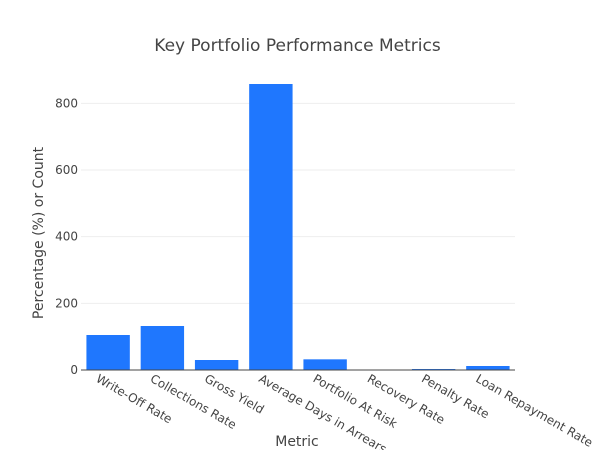  I want to click on y-axis-label: Percentage (%) or Count, so click(39, 232).